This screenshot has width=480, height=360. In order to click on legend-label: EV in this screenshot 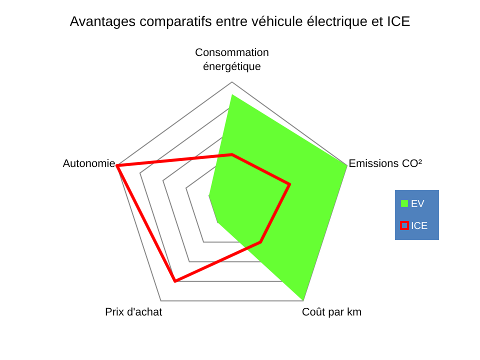, I will do `click(418, 204)`.